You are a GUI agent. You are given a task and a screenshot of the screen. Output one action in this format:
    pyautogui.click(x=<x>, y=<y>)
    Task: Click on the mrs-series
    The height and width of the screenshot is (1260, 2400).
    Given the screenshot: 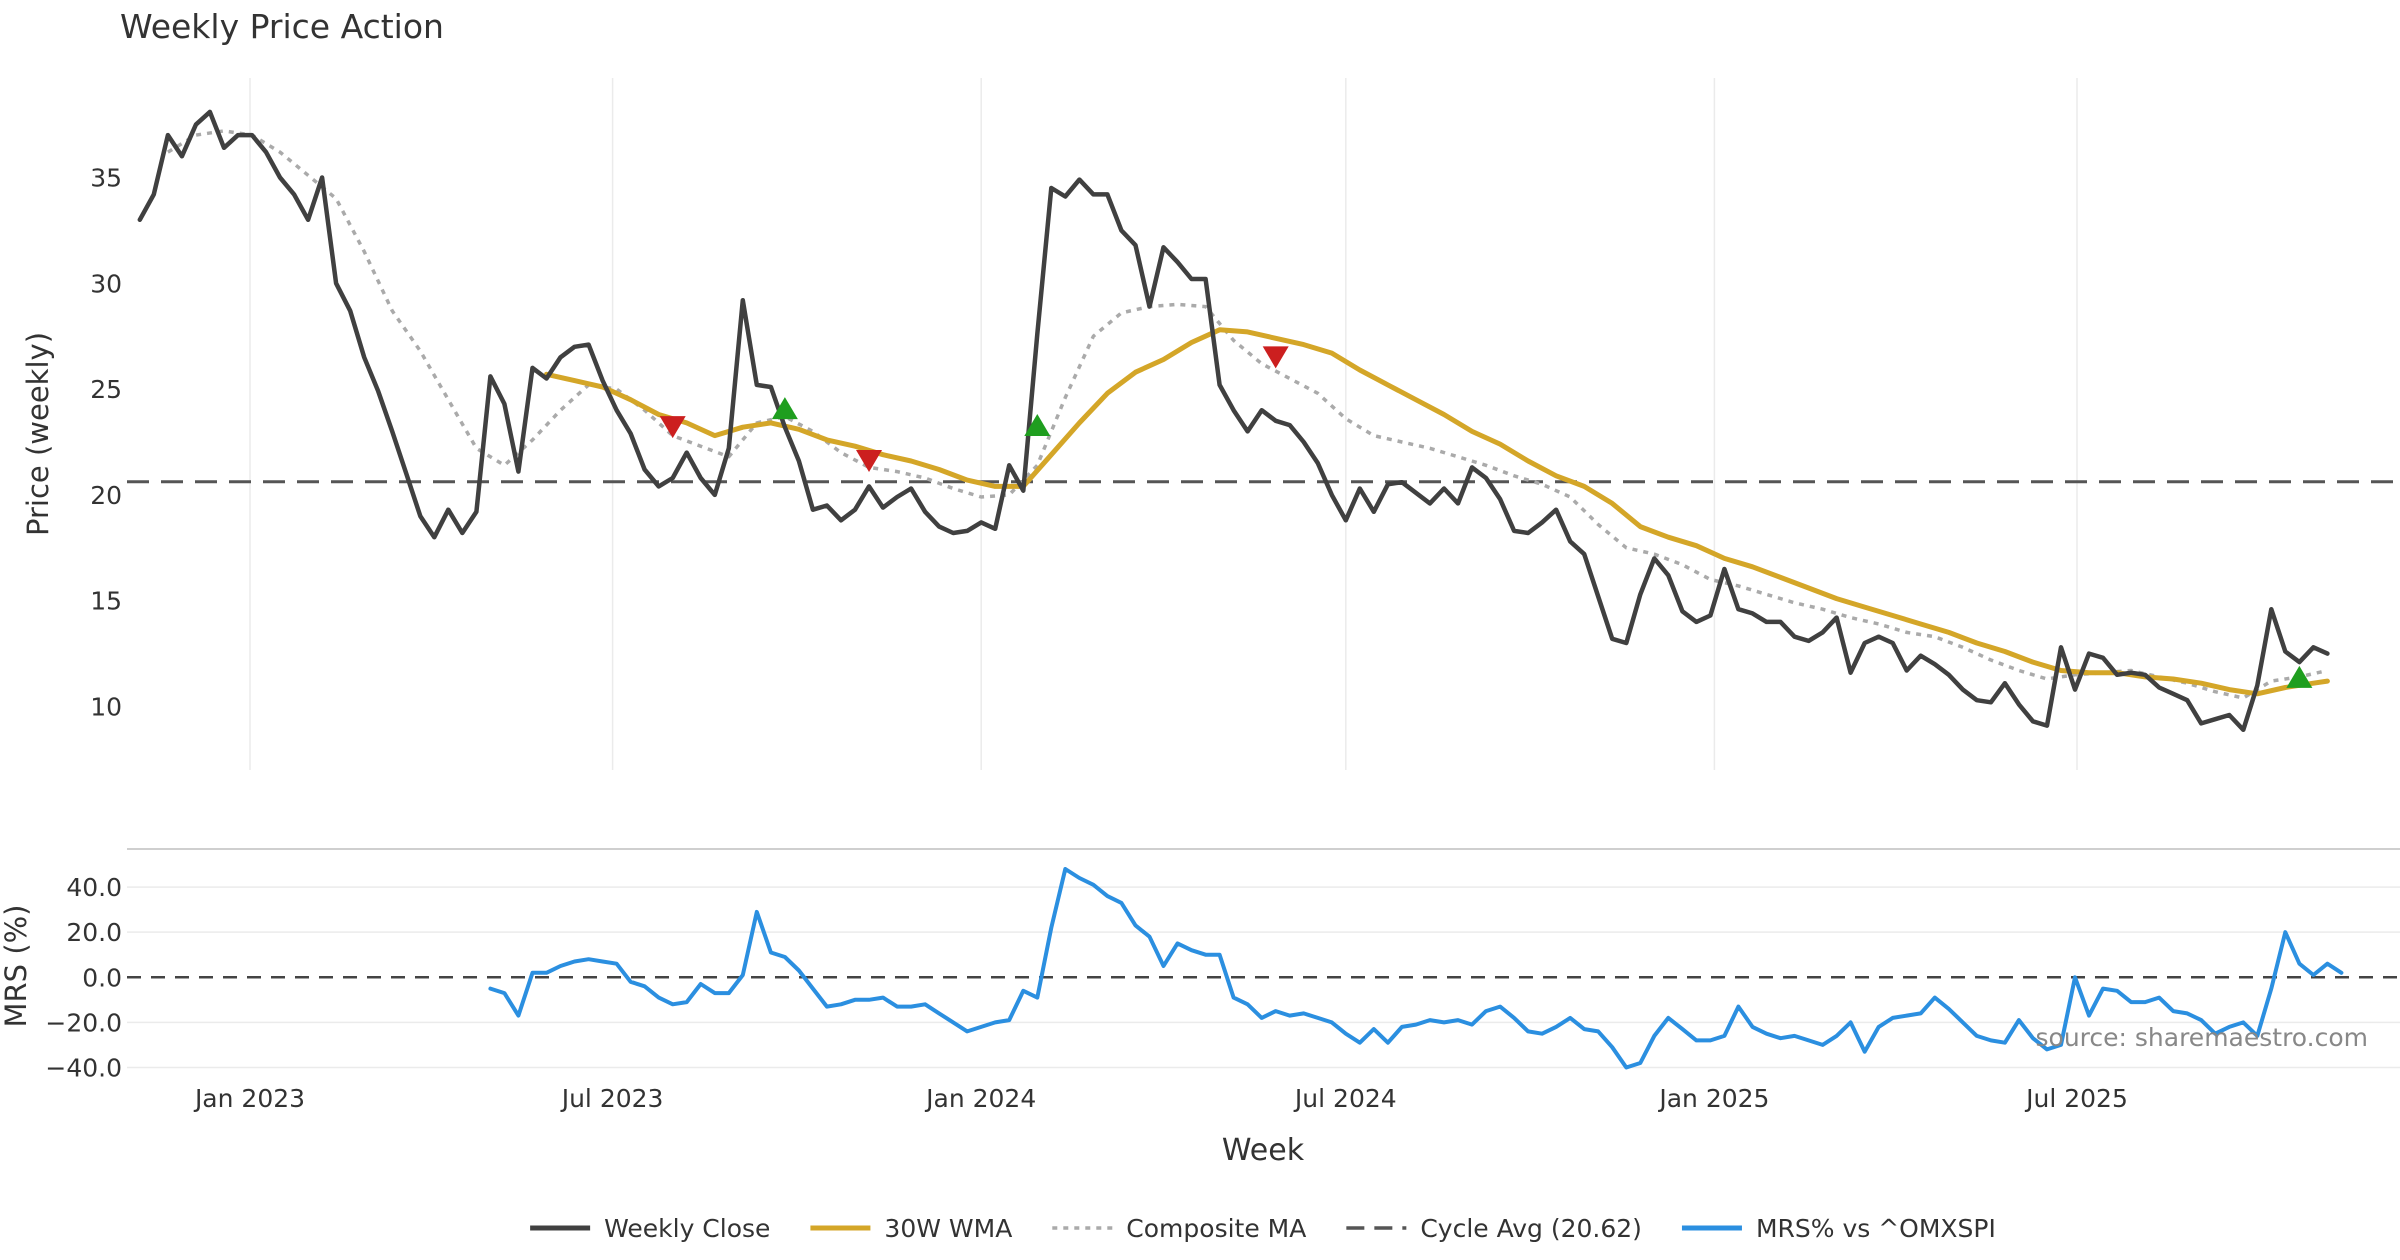 What is the action you would take?
    pyautogui.click(x=1416, y=968)
    